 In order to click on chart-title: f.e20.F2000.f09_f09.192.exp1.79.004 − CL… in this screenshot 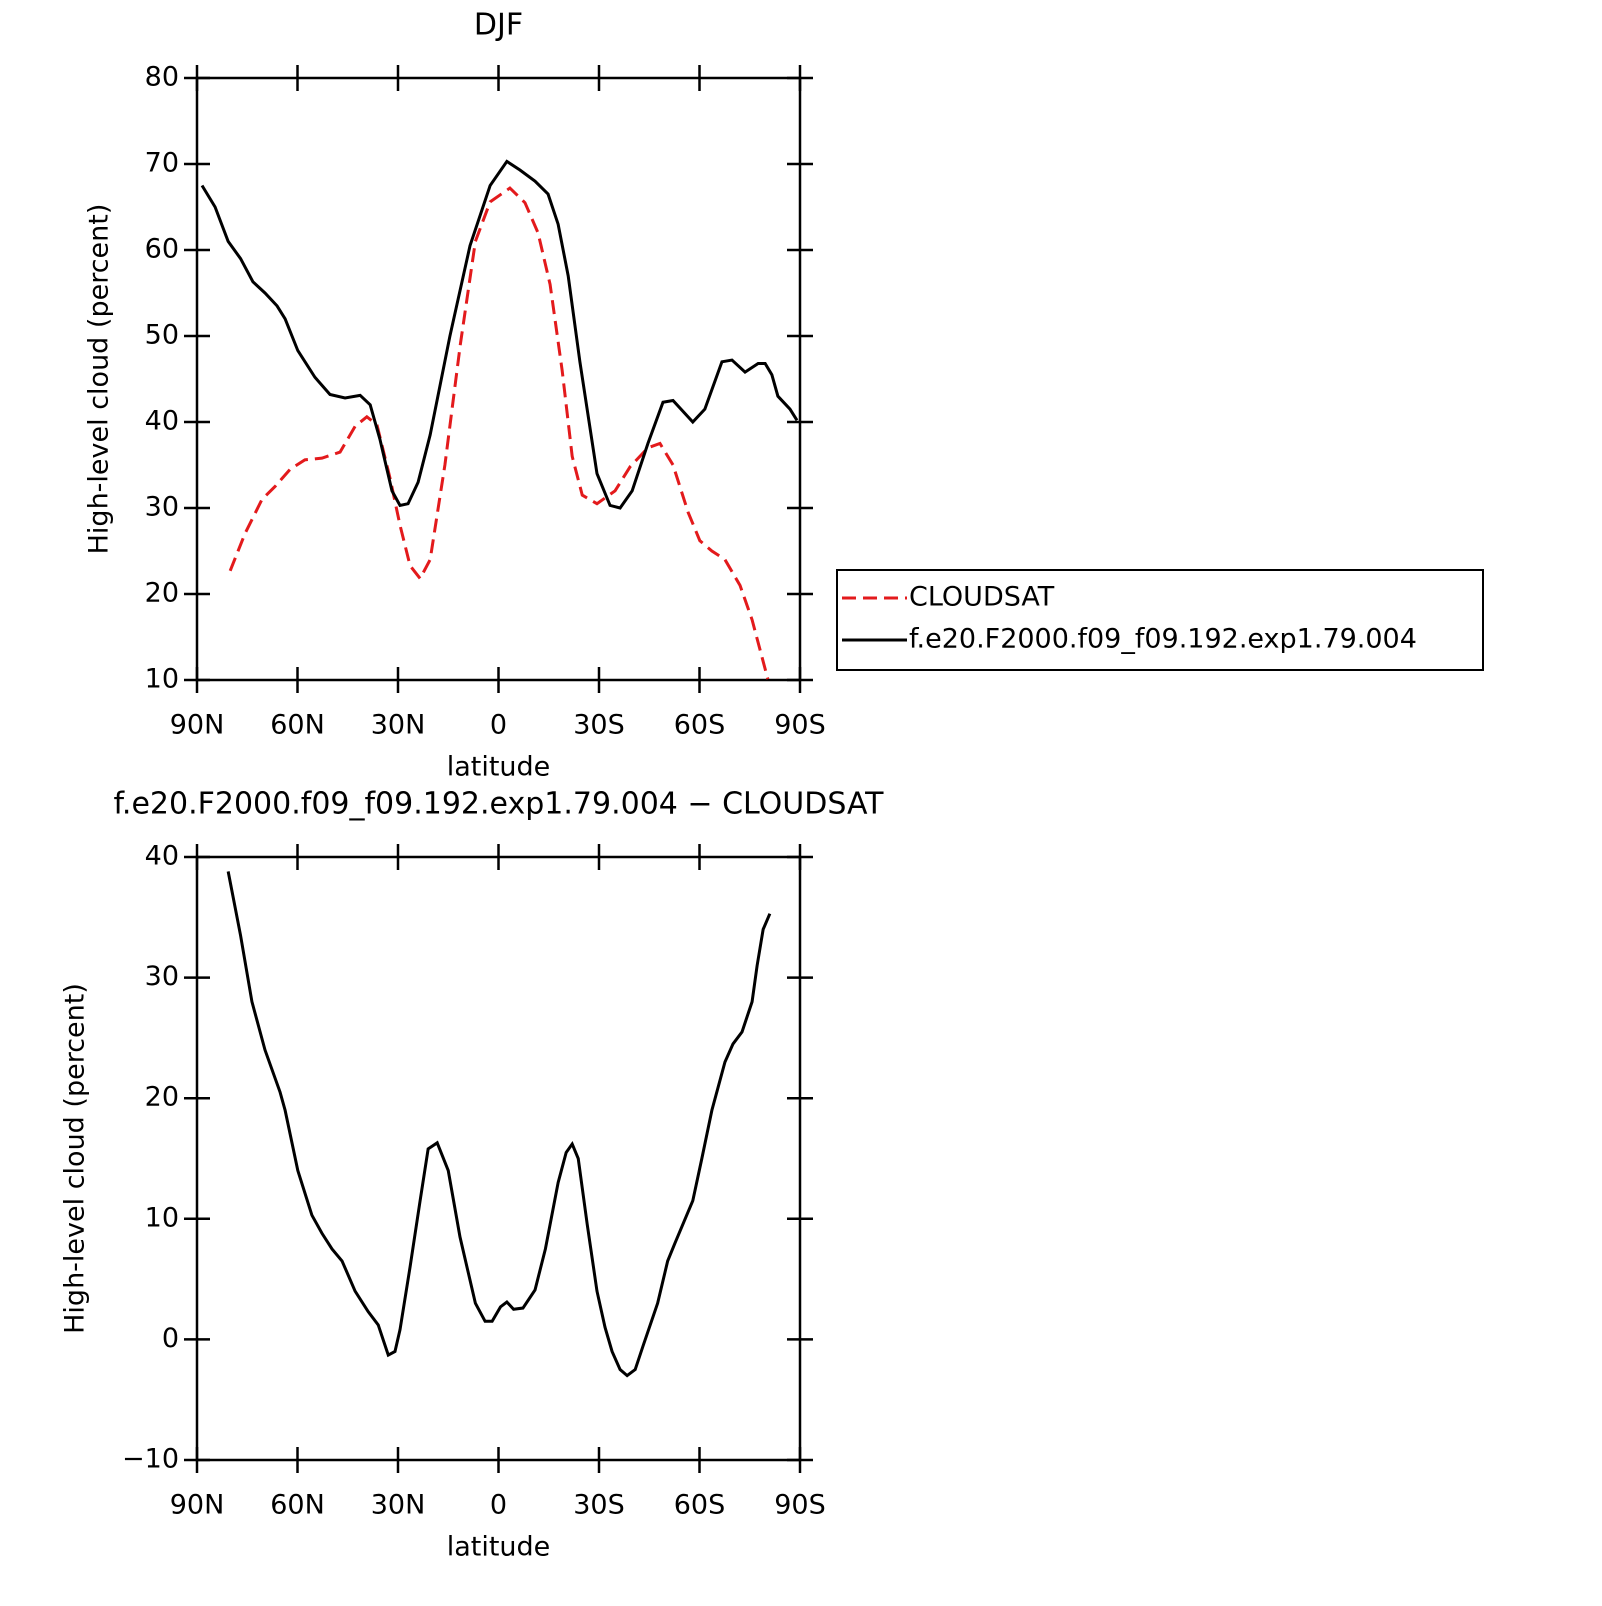, I will do `click(499, 804)`.